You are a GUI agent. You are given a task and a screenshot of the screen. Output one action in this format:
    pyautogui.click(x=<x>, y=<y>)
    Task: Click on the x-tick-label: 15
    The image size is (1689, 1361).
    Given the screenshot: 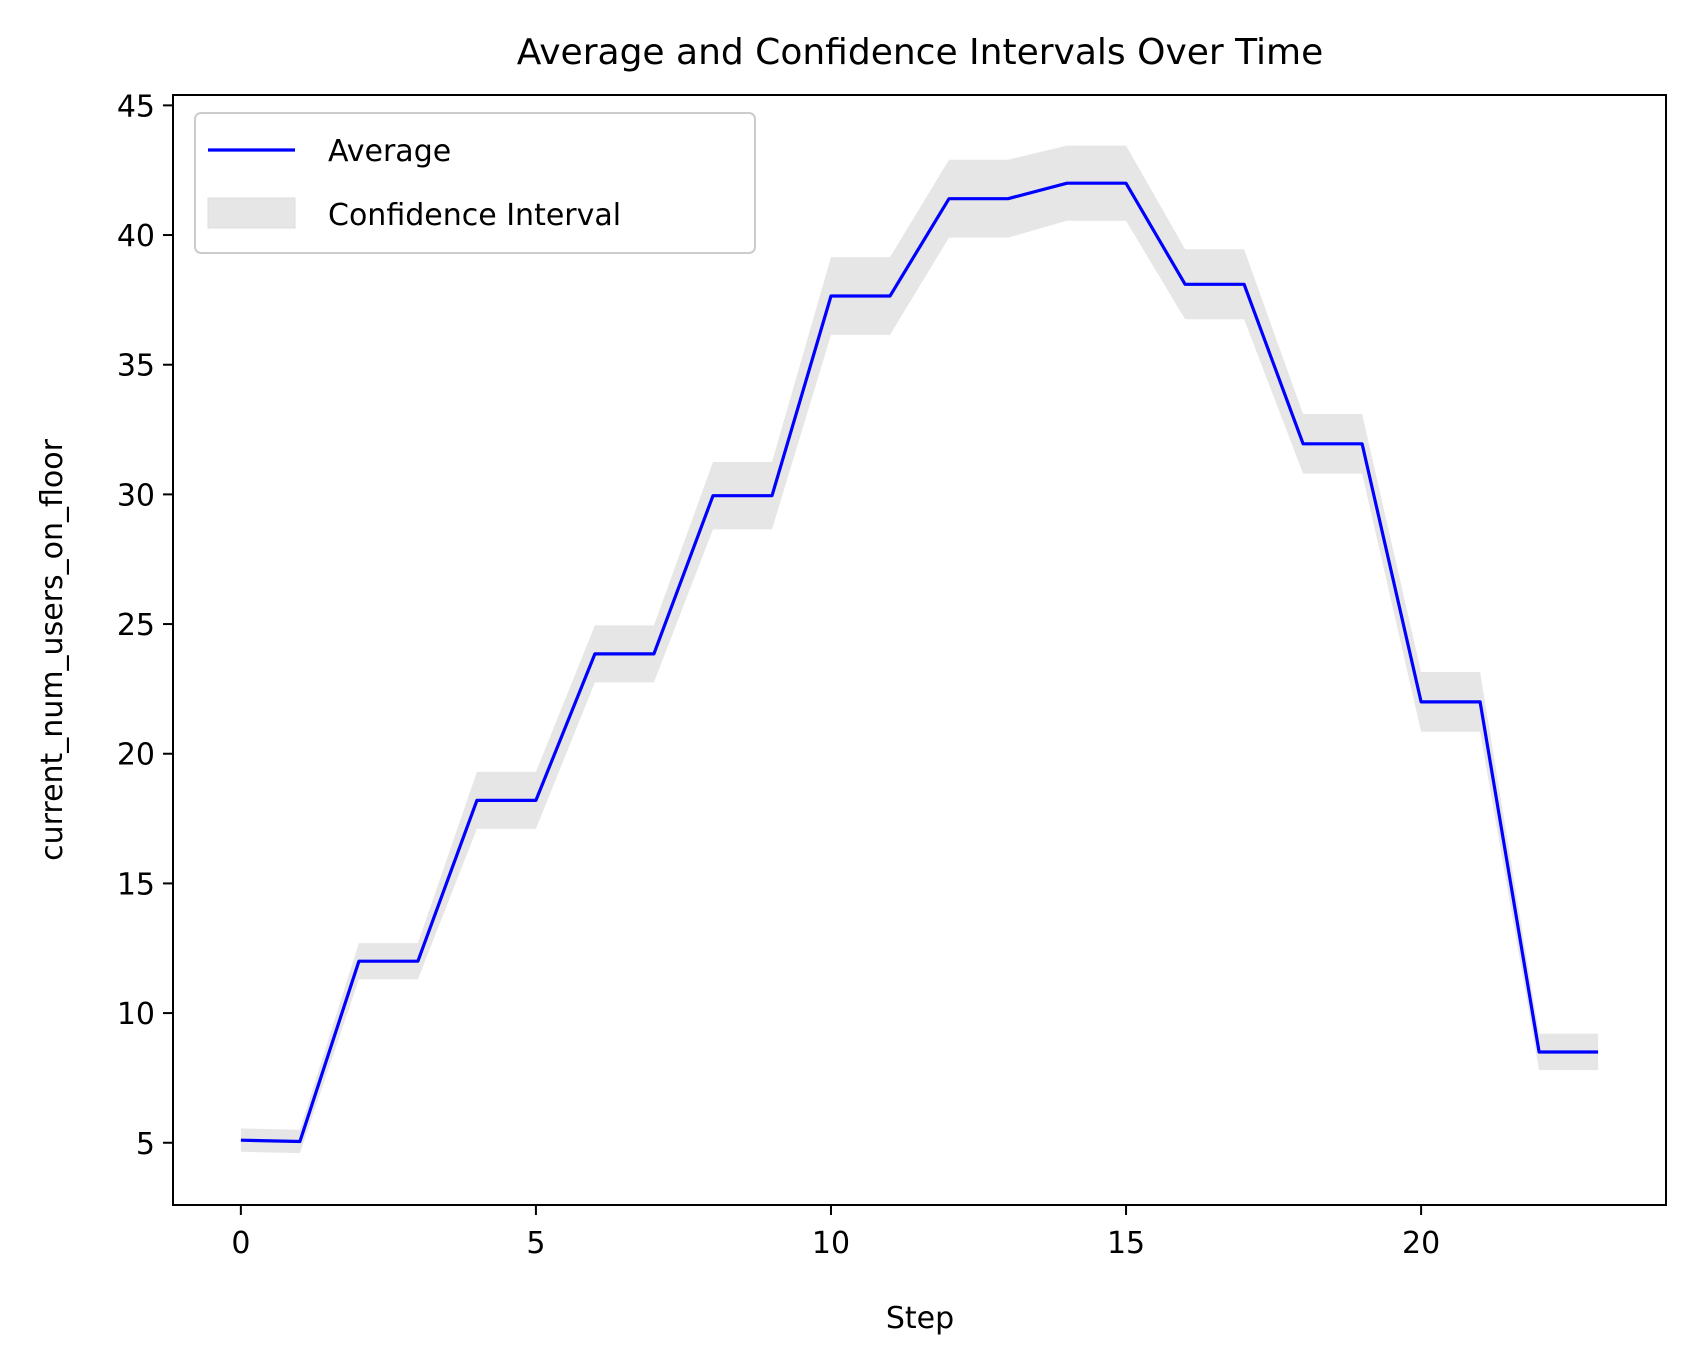 What is the action you would take?
    pyautogui.click(x=1126, y=1243)
    